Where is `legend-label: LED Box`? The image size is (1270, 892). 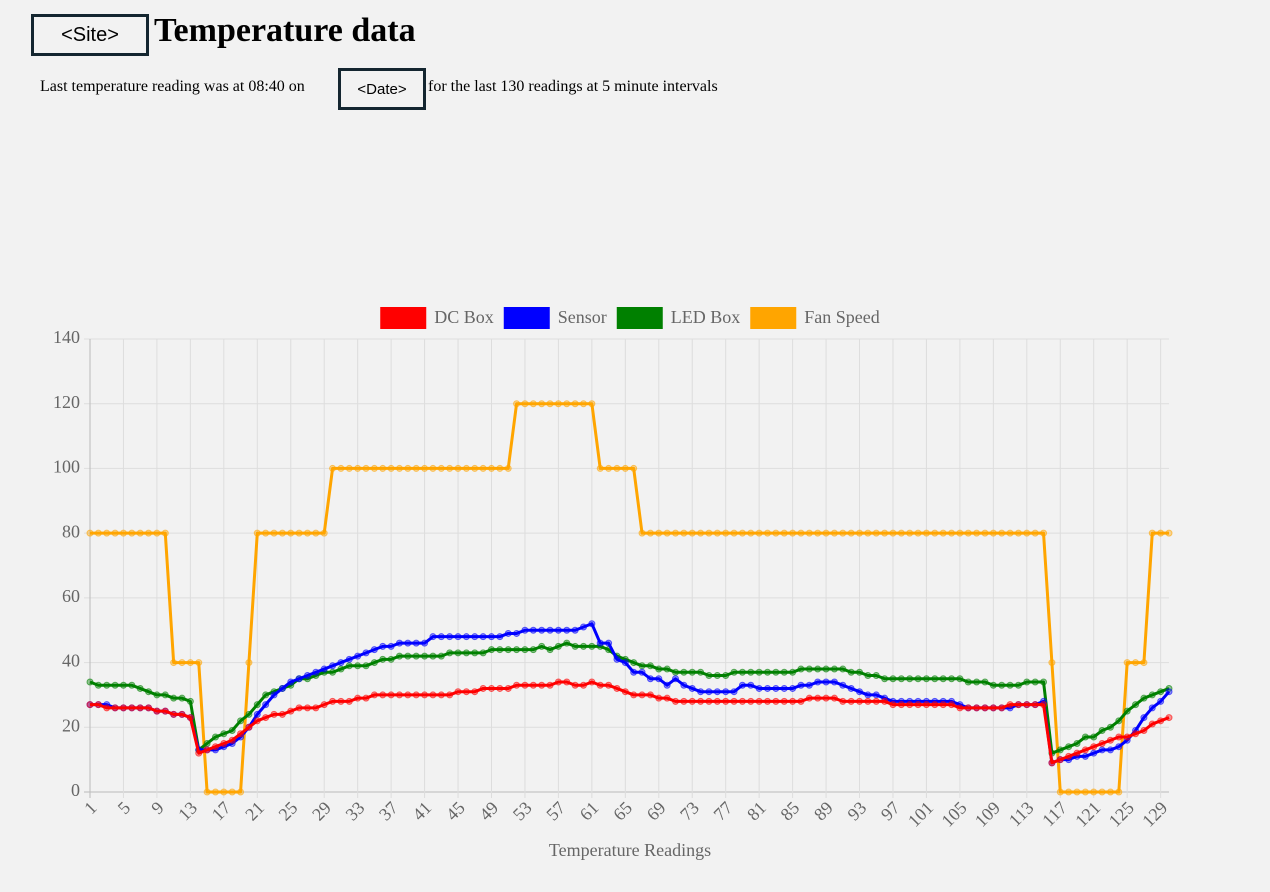 legend-label: LED Box is located at coordinates (706, 317).